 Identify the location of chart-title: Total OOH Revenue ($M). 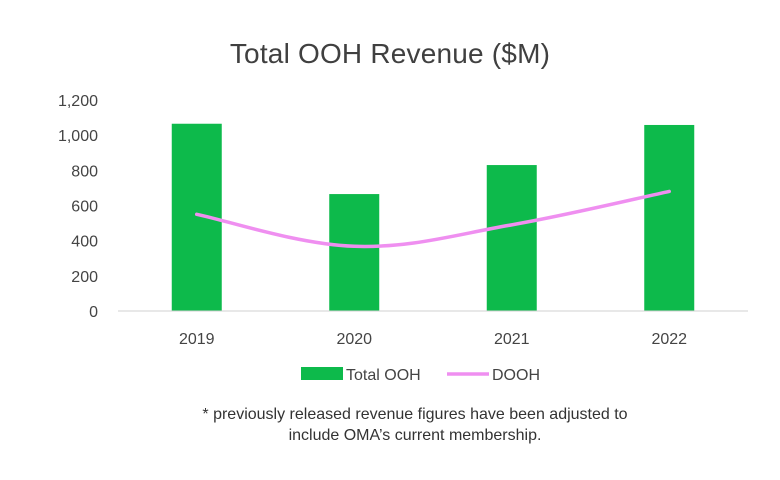
(390, 53).